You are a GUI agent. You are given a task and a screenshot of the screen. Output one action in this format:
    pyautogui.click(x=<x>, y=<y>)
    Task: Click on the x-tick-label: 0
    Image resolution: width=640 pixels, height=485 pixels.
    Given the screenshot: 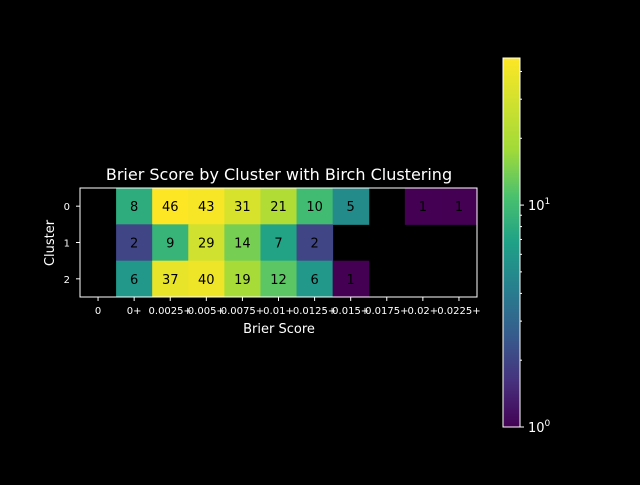 What is the action you would take?
    pyautogui.click(x=98, y=311)
    